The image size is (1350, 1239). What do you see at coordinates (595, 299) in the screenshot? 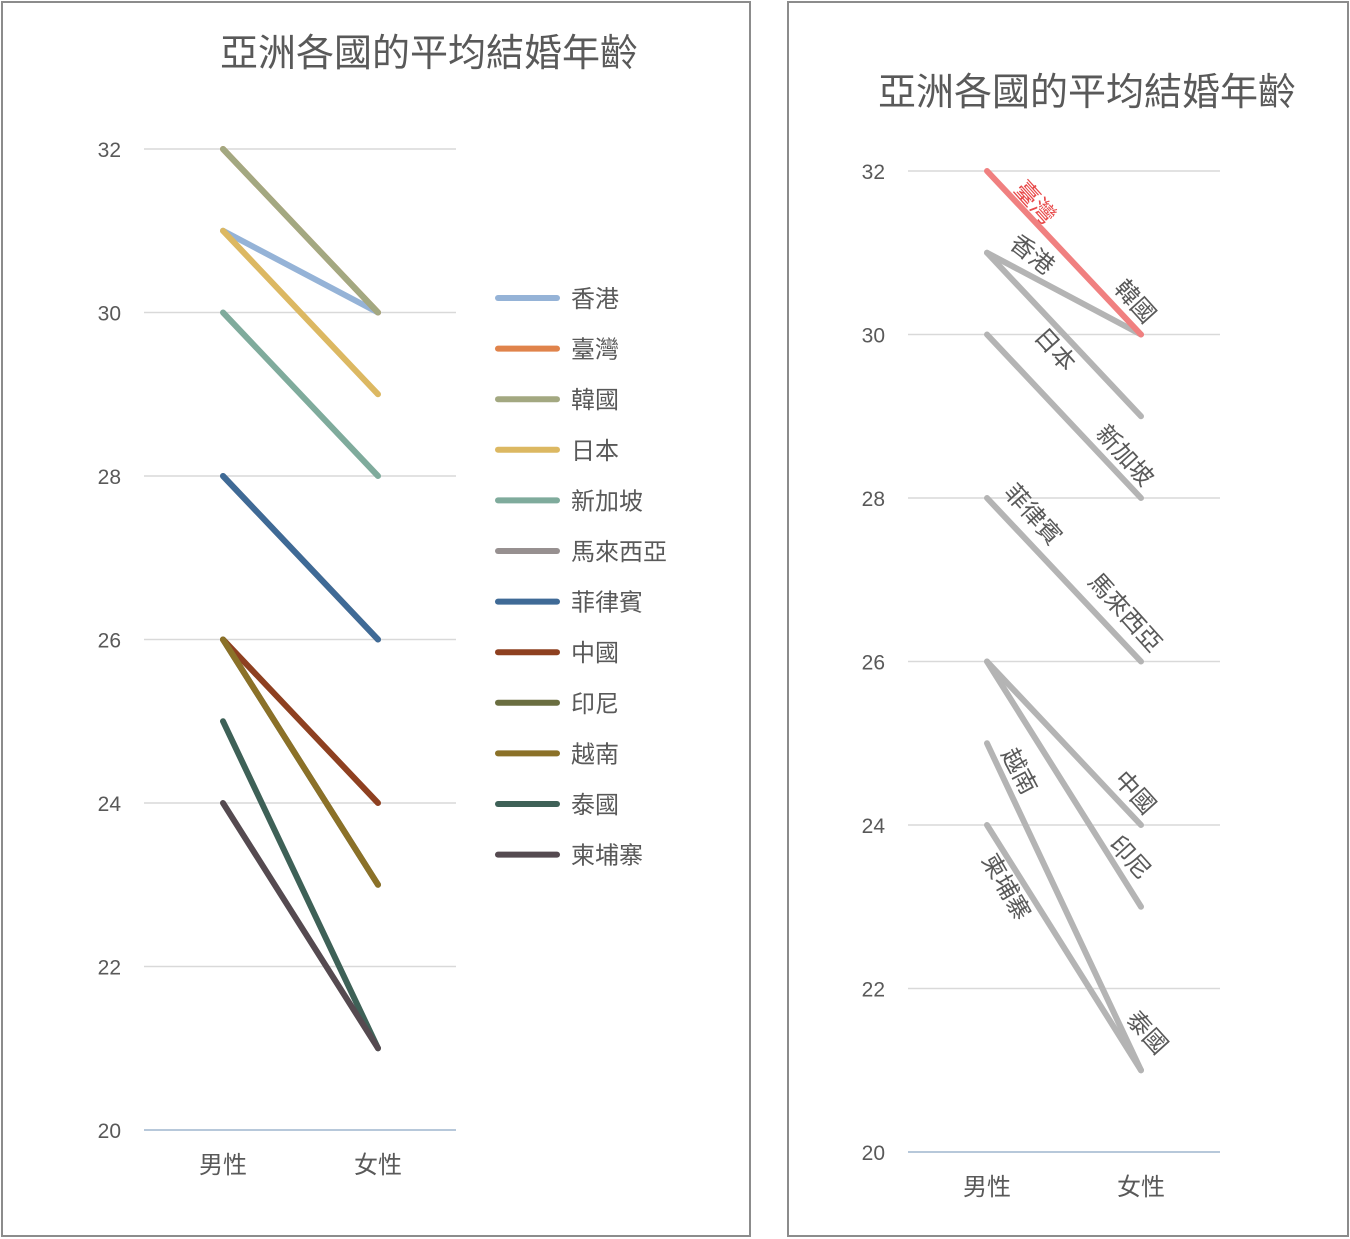
I see `legend-label: 香港` at bounding box center [595, 299].